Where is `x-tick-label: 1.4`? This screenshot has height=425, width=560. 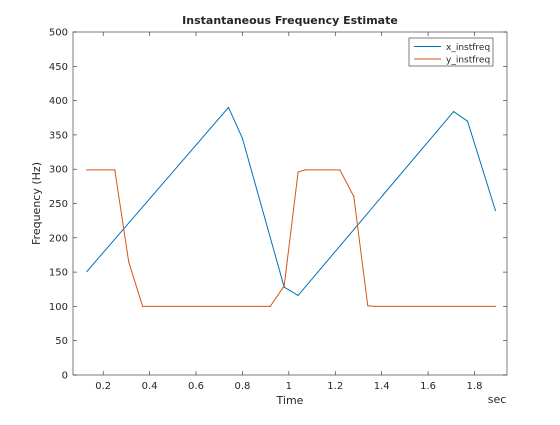 x-tick-label: 1.4 is located at coordinates (382, 386).